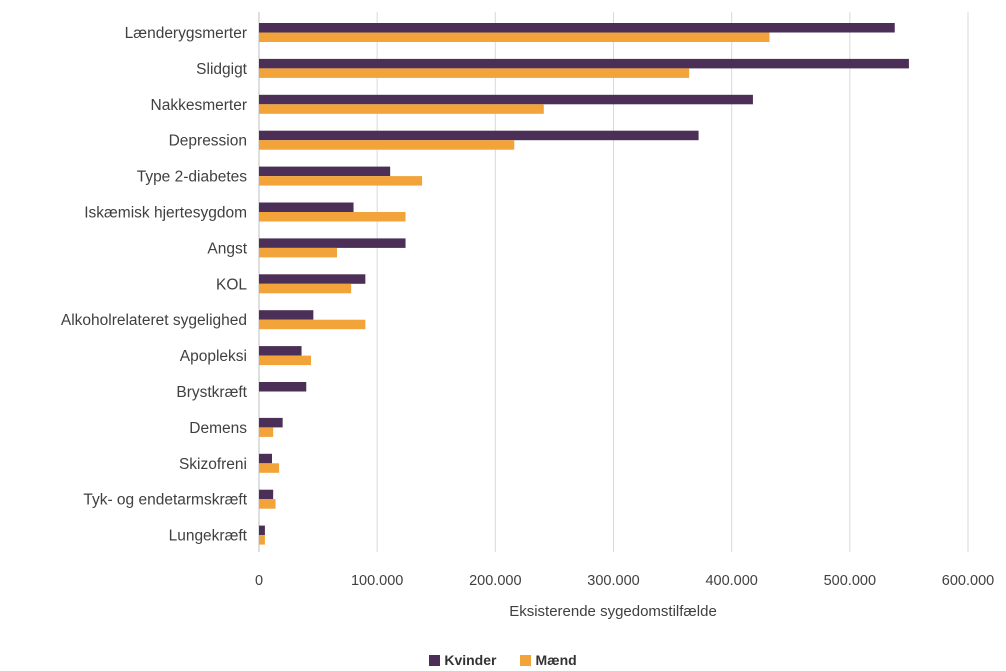 Image resolution: width=1006 pixels, height=671 pixels. I want to click on category-label: Angst, so click(227, 248).